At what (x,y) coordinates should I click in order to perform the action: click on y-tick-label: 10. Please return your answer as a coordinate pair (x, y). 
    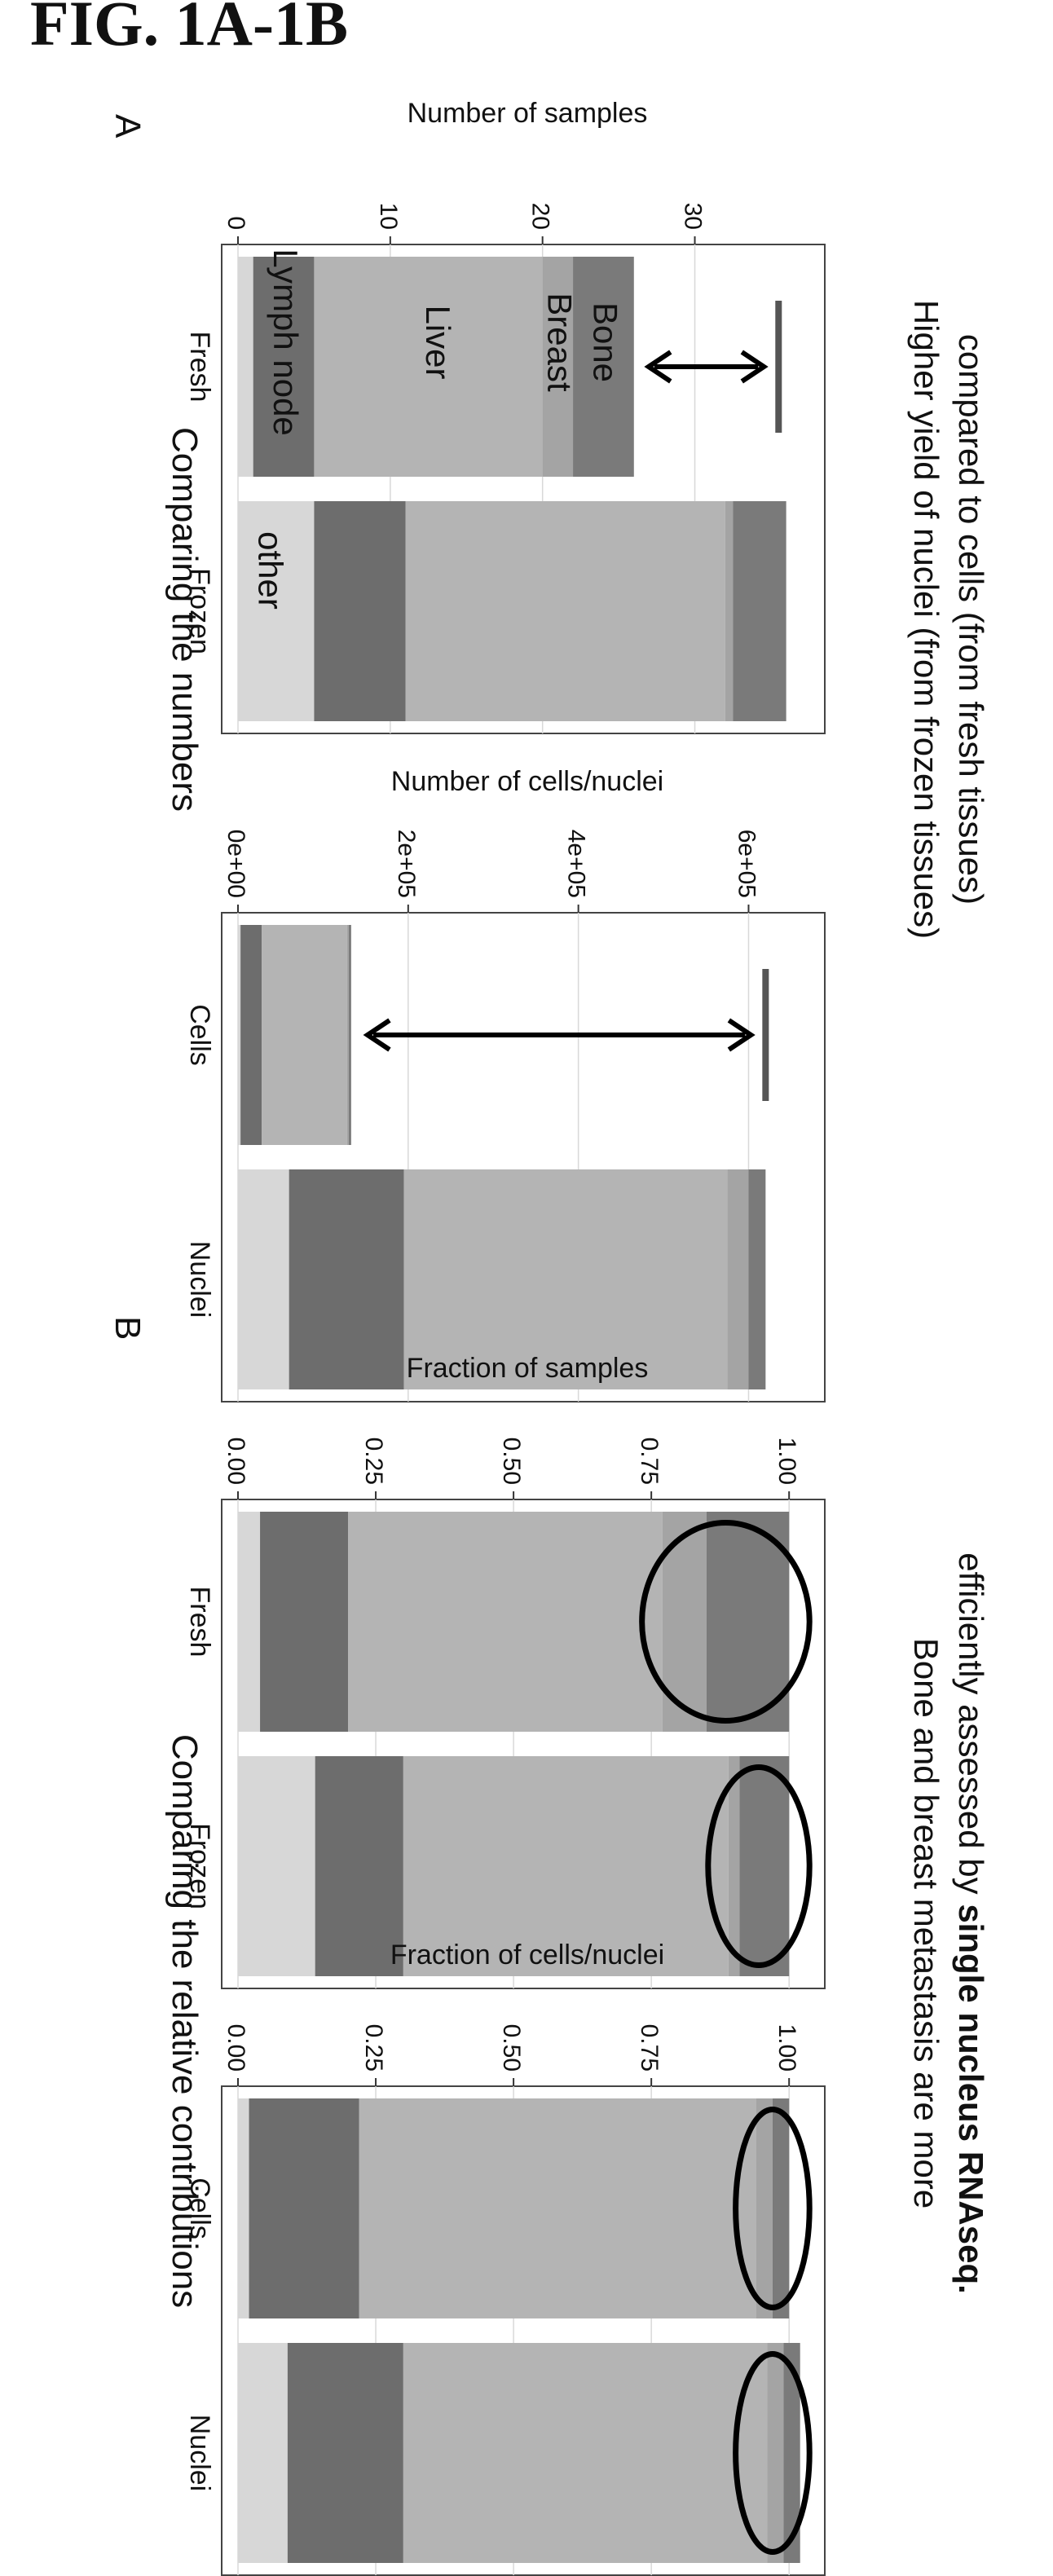
    Looking at the image, I should click on (388, 217).